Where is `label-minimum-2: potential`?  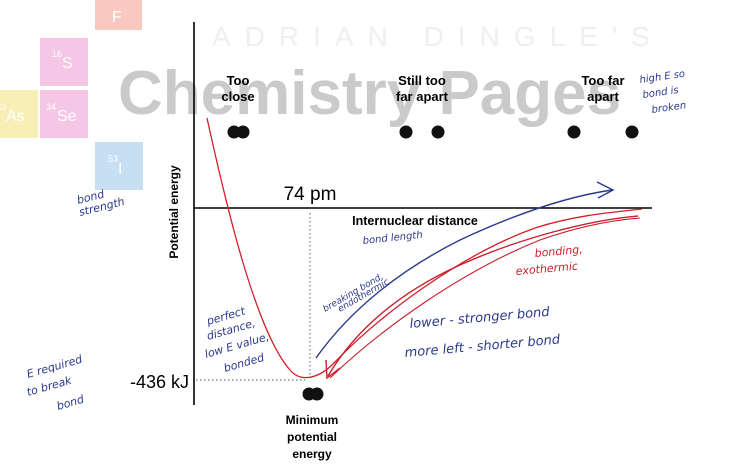 label-minimum-2: potential is located at coordinates (312, 437).